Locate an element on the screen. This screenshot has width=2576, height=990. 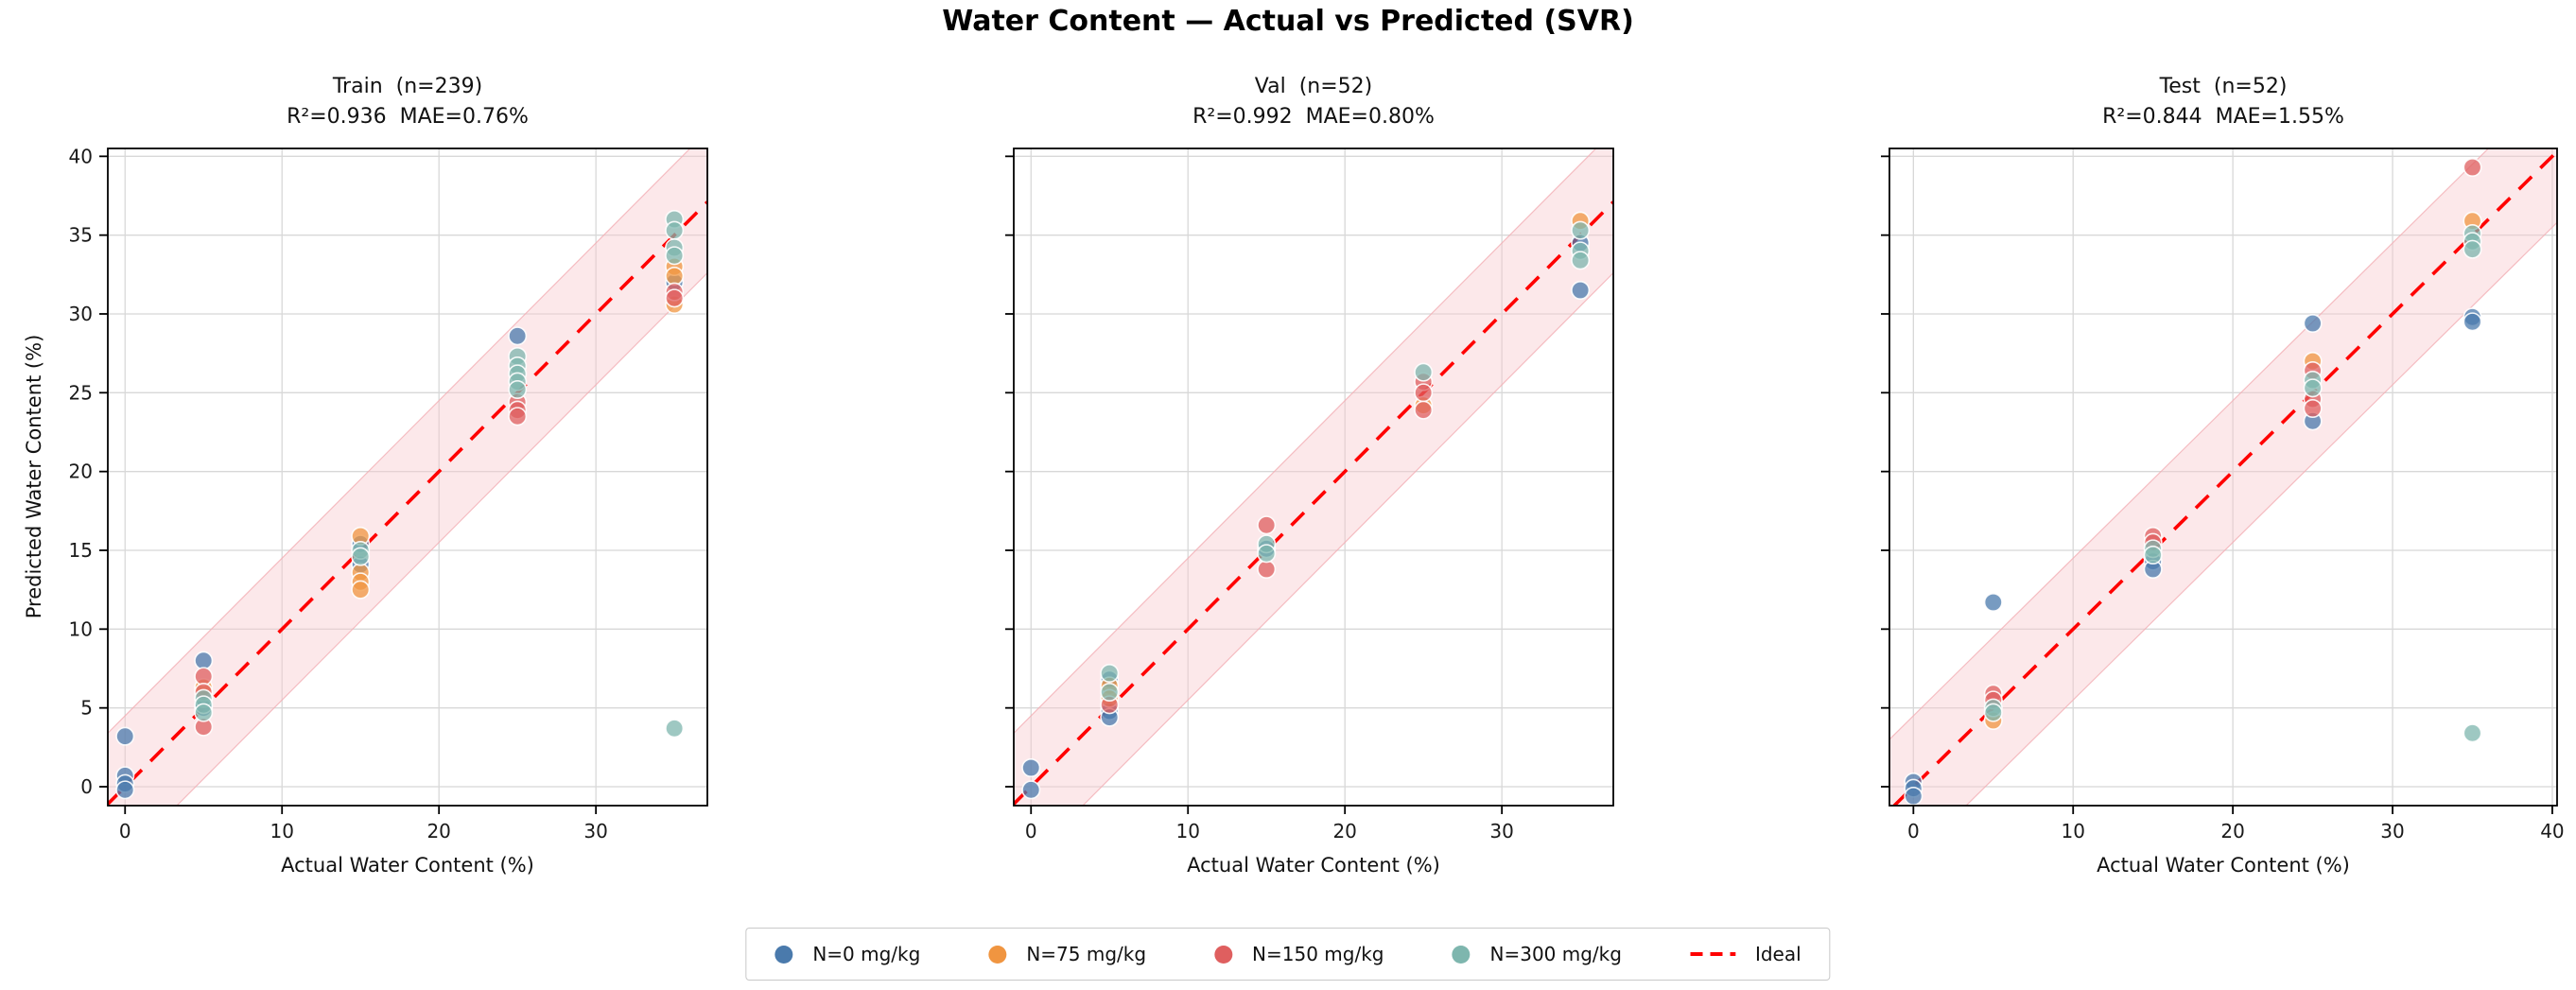
train-title-line: Train (n=239) is located at coordinates (407, 86).